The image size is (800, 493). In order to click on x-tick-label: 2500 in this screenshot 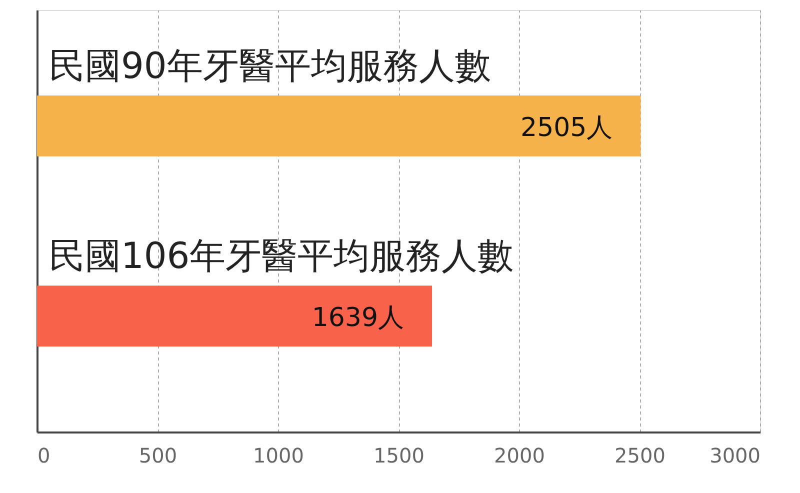, I will do `click(640, 456)`.